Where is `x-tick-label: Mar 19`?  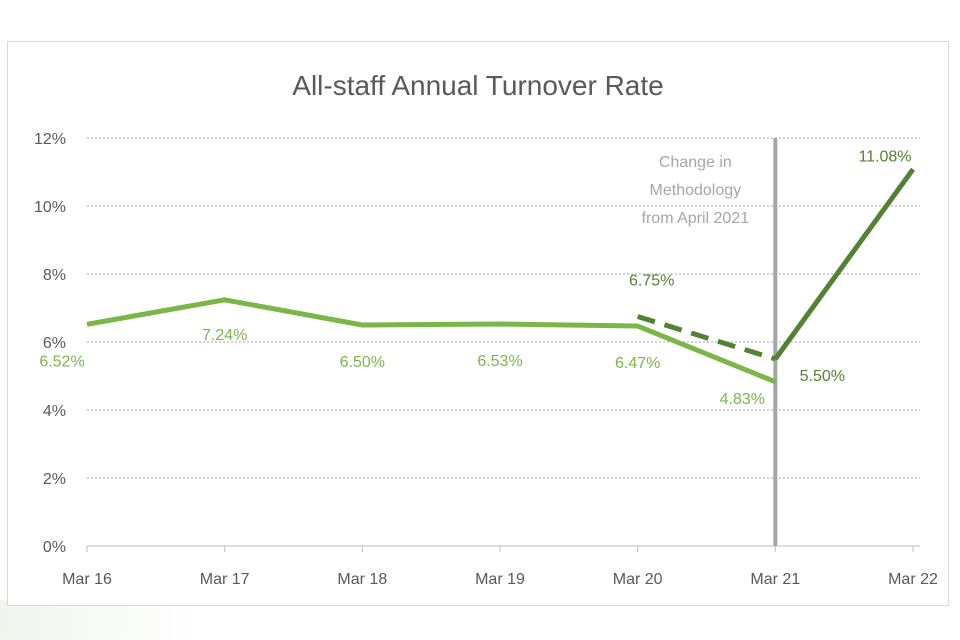
x-tick-label: Mar 19 is located at coordinates (500, 579).